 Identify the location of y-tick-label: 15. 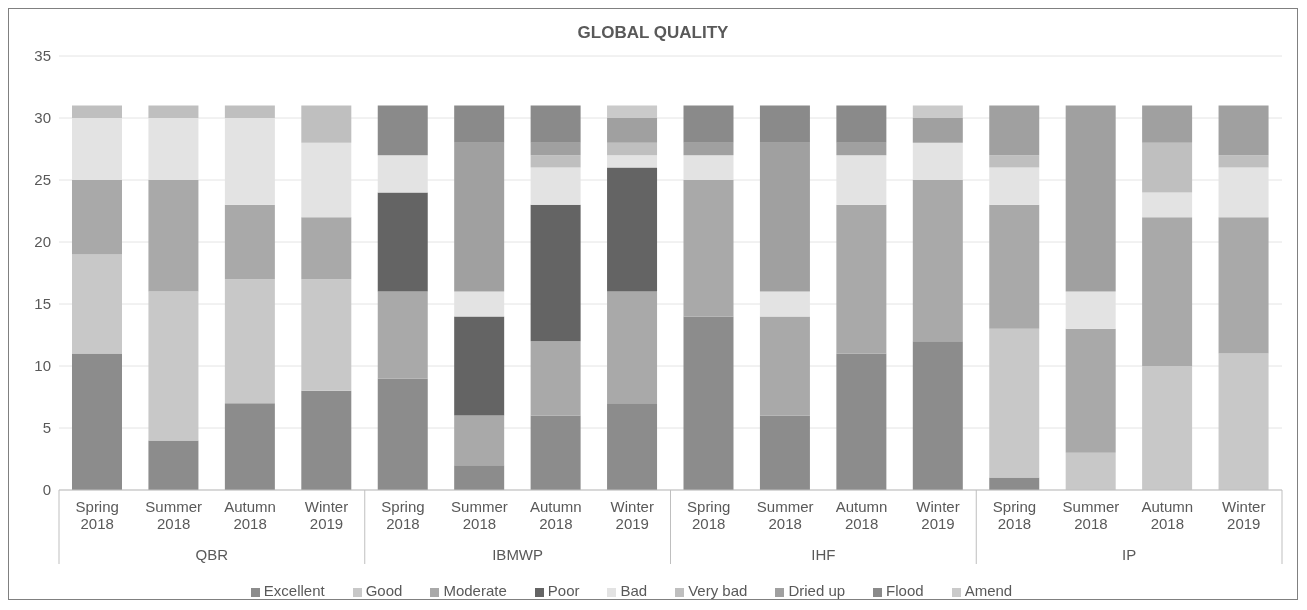
(42, 304).